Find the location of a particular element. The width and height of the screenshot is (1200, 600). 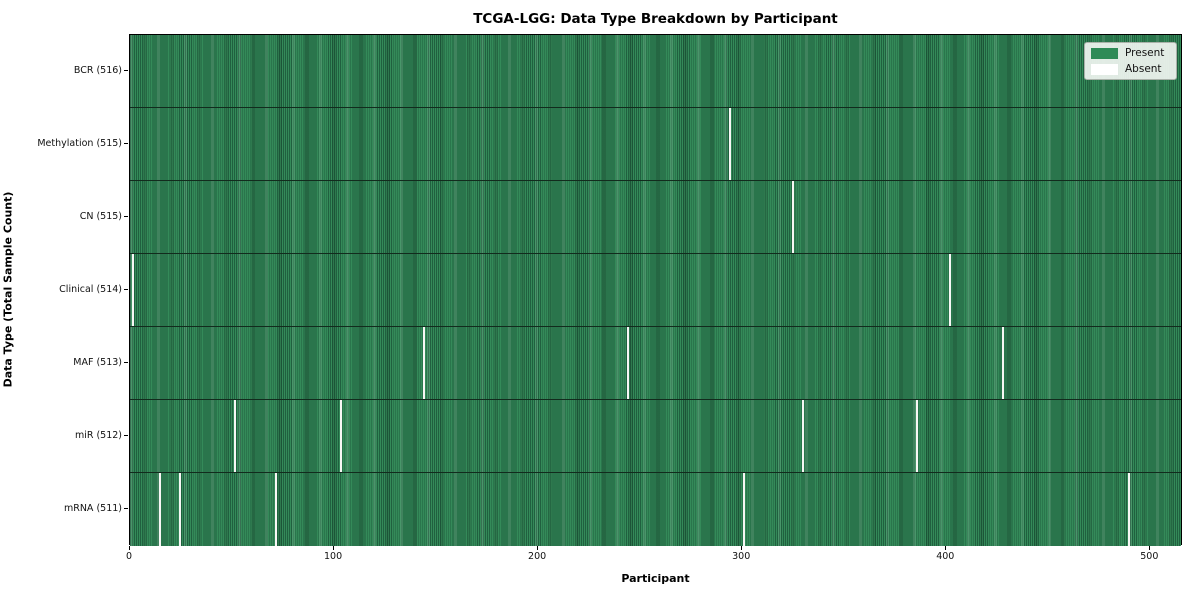

x-tick-label: 500 is located at coordinates (1149, 556).